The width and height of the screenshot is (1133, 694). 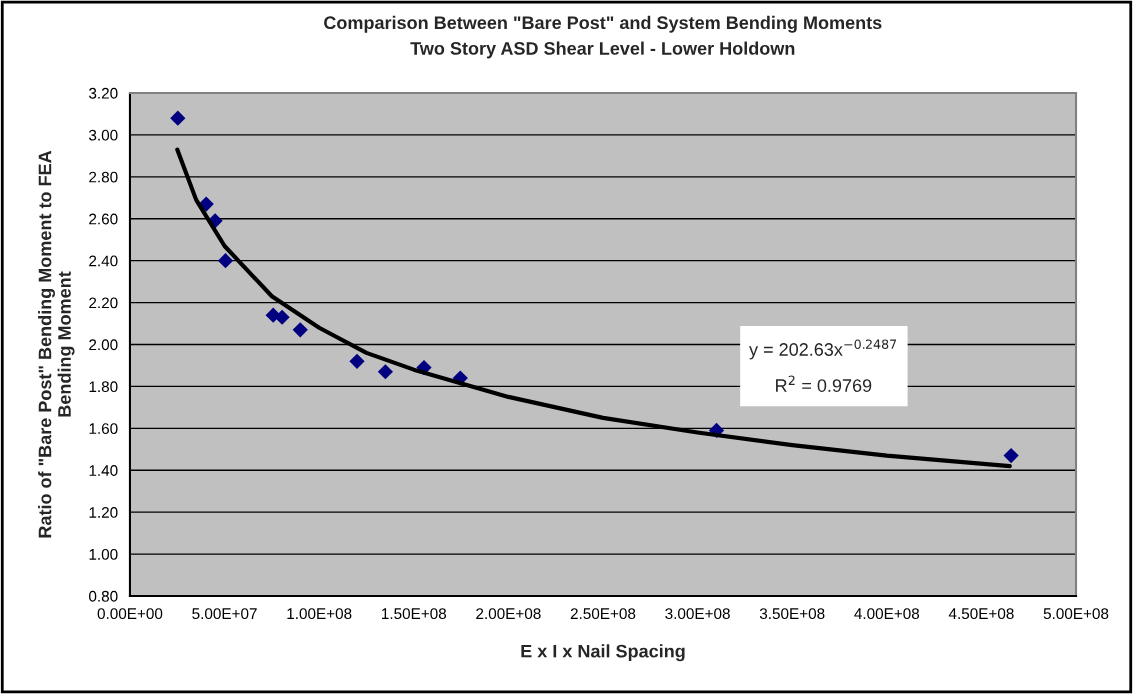 I want to click on chart-title: Comparison Between "Bare Post" and System Bending Moments, so click(x=603, y=24).